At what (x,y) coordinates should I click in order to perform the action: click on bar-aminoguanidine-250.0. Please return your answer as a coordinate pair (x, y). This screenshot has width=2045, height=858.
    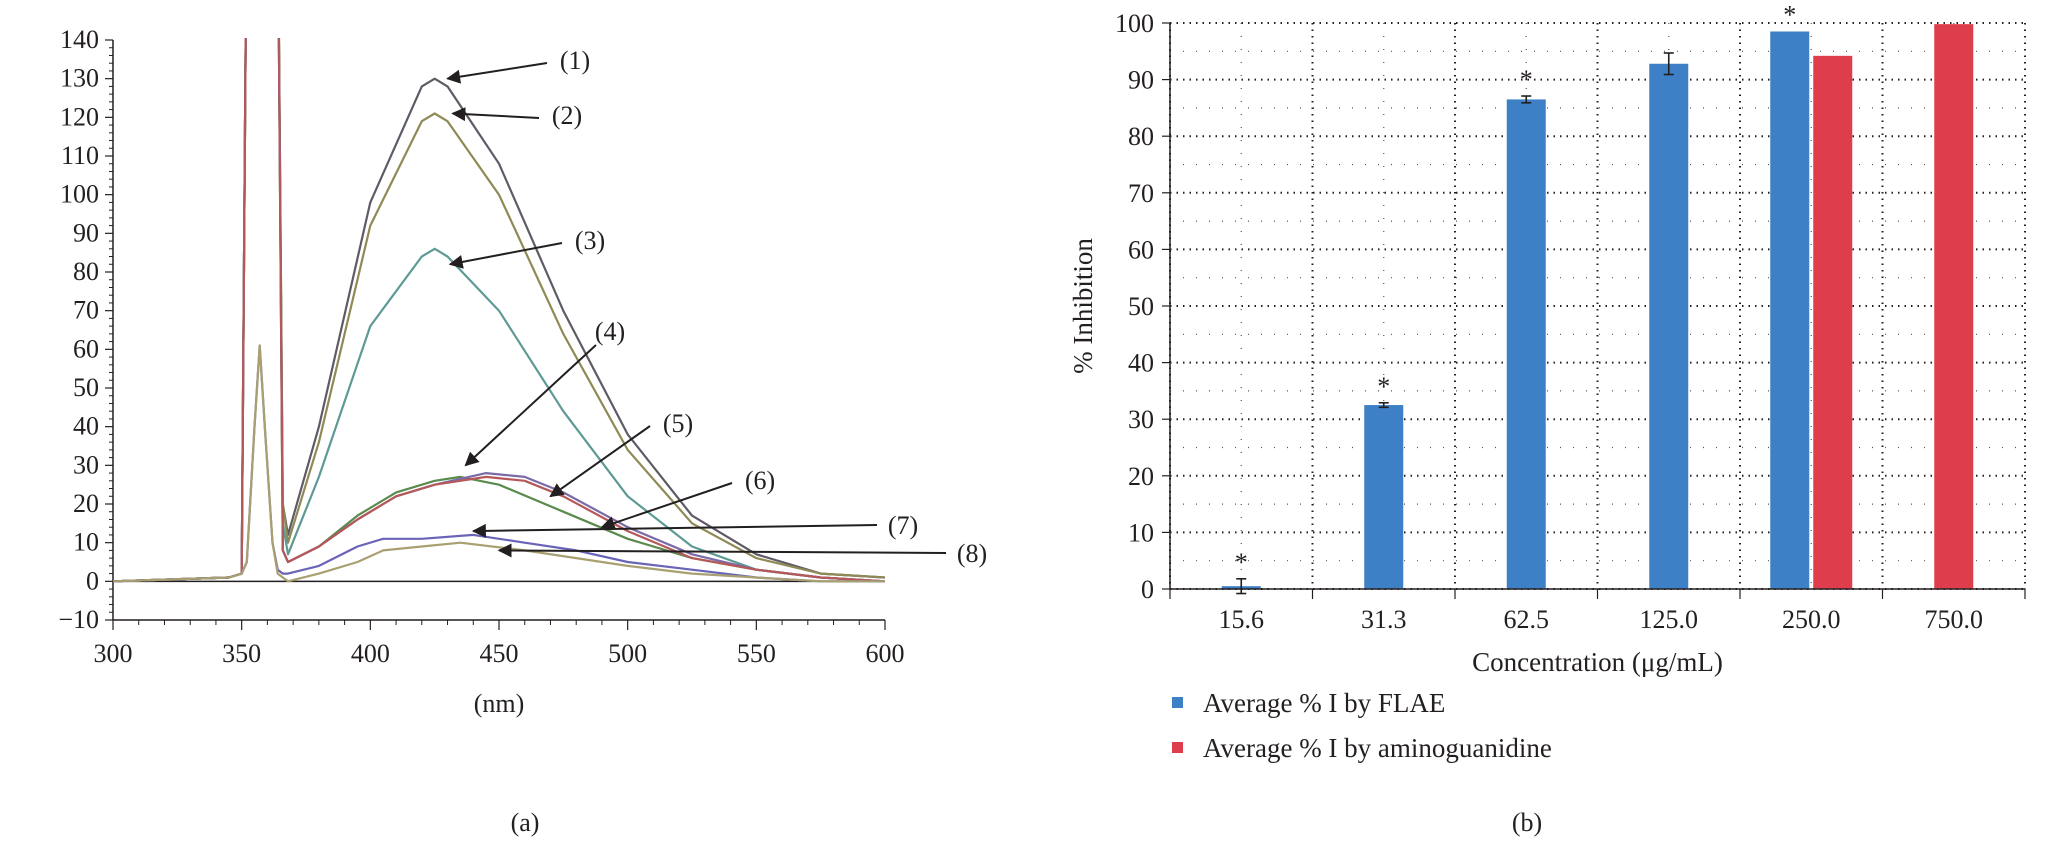
    Looking at the image, I should click on (1833, 322).